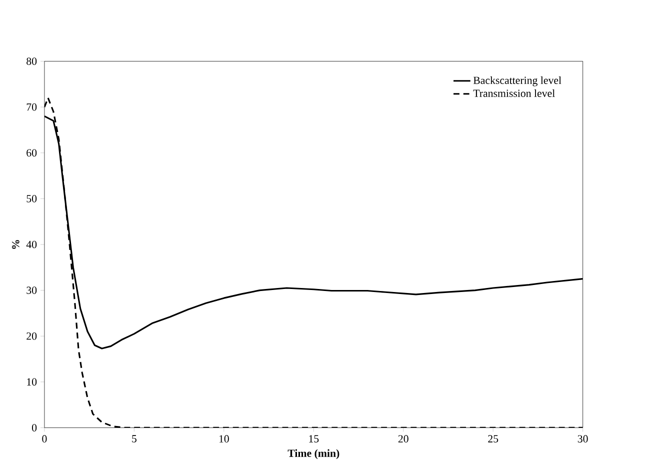 This screenshot has width=649, height=467. I want to click on x-tick-label: 15, so click(314, 438).